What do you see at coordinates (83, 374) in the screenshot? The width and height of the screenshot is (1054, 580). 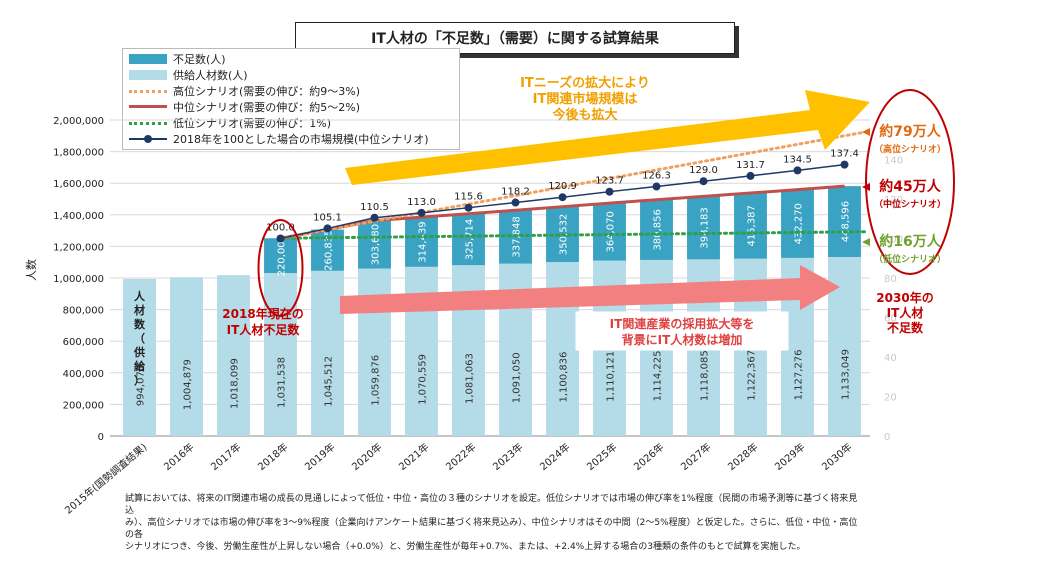 I see `y-tick-label: 400,000` at bounding box center [83, 374].